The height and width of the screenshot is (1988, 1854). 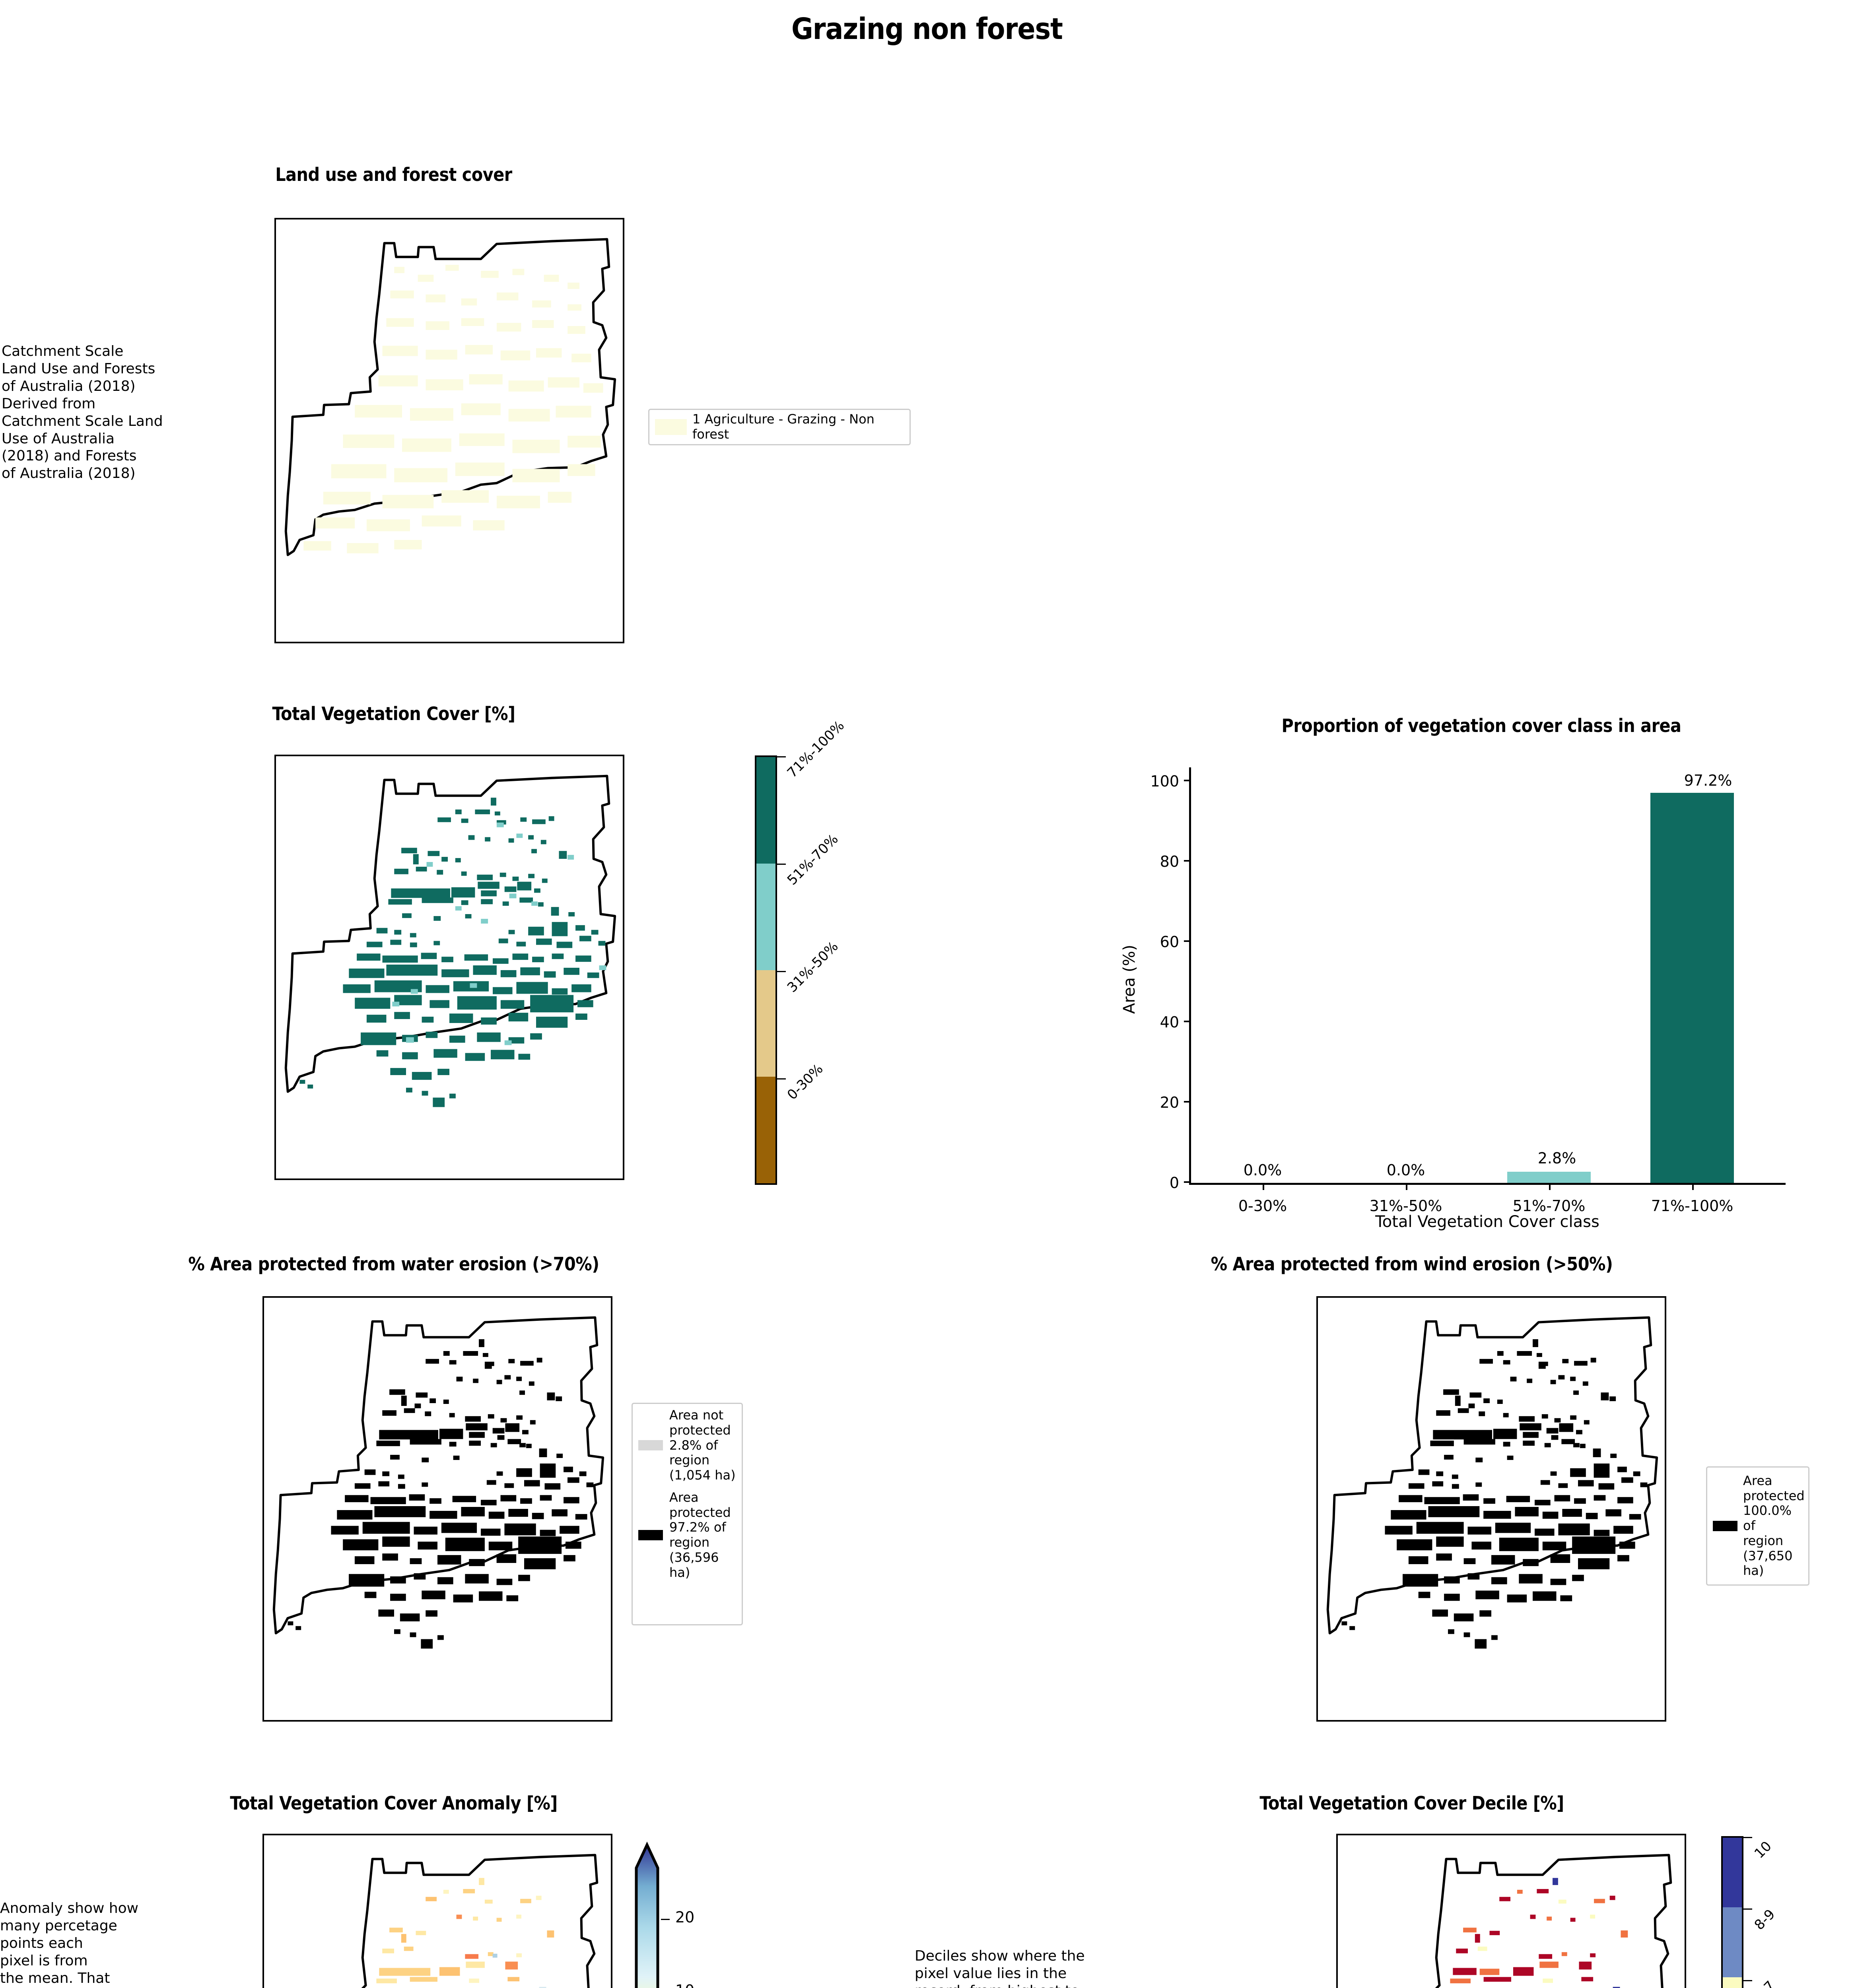 I want to click on land-use-legend: 1 Agriculture - Grazing - Non forest, so click(x=779, y=427).